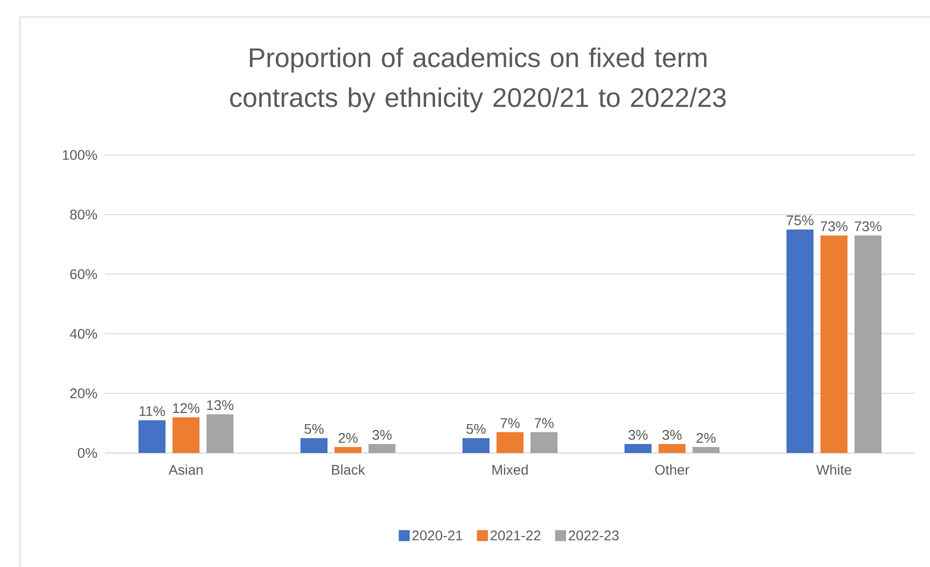 Image resolution: width=930 pixels, height=567 pixels. I want to click on y-tick-label: 20%, so click(83, 393).